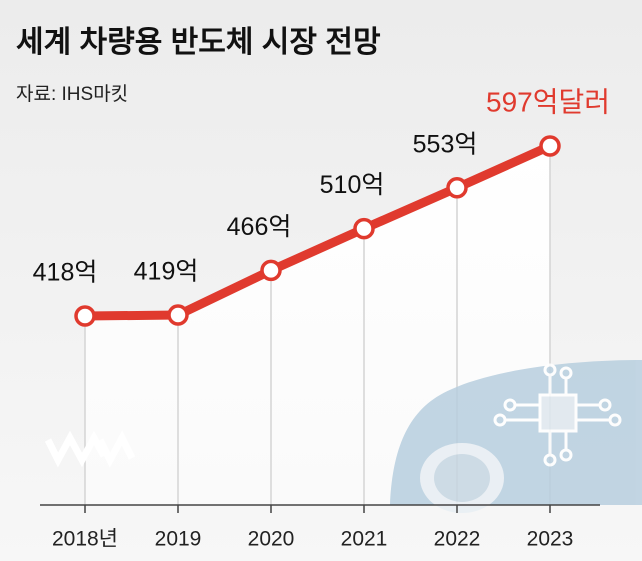 The width and height of the screenshot is (642, 561). Describe the element at coordinates (178, 539) in the screenshot. I see `x-tick-label: 2019` at that location.